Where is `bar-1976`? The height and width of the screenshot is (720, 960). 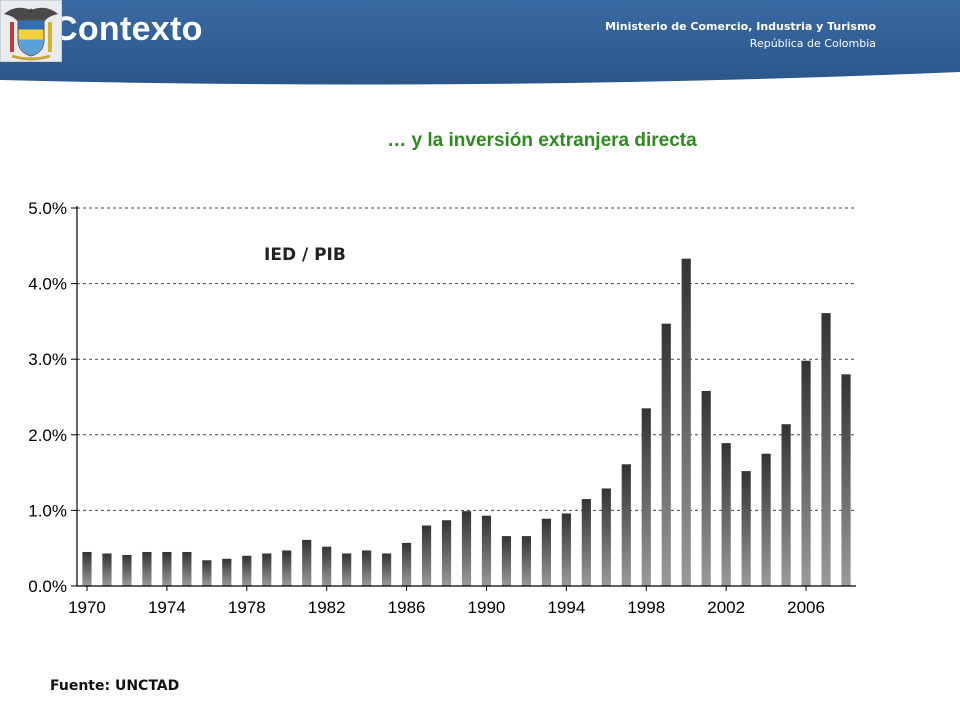
bar-1976 is located at coordinates (207, 573).